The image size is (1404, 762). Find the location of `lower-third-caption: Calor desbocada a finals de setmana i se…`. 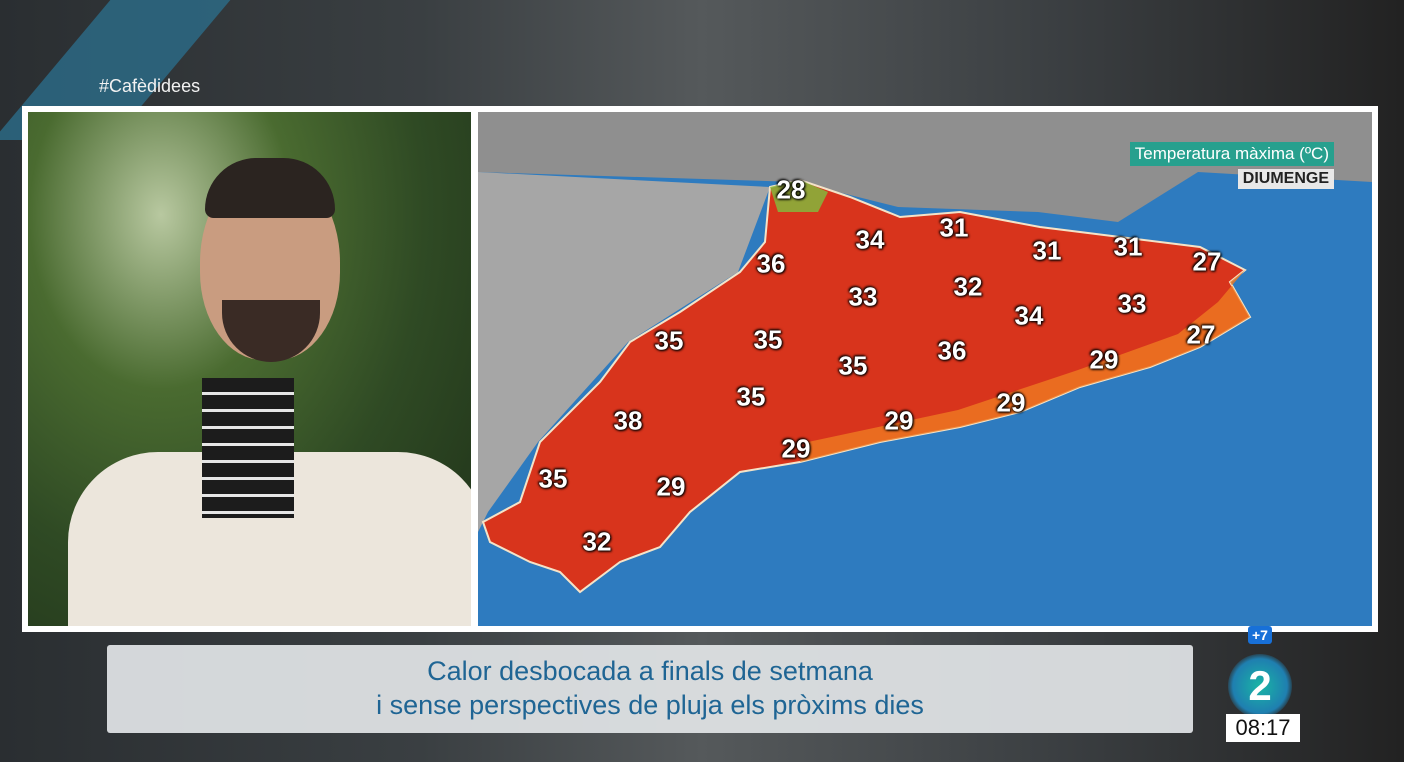

lower-third-caption: Calor desbocada a finals de setmana i se… is located at coordinates (650, 689).